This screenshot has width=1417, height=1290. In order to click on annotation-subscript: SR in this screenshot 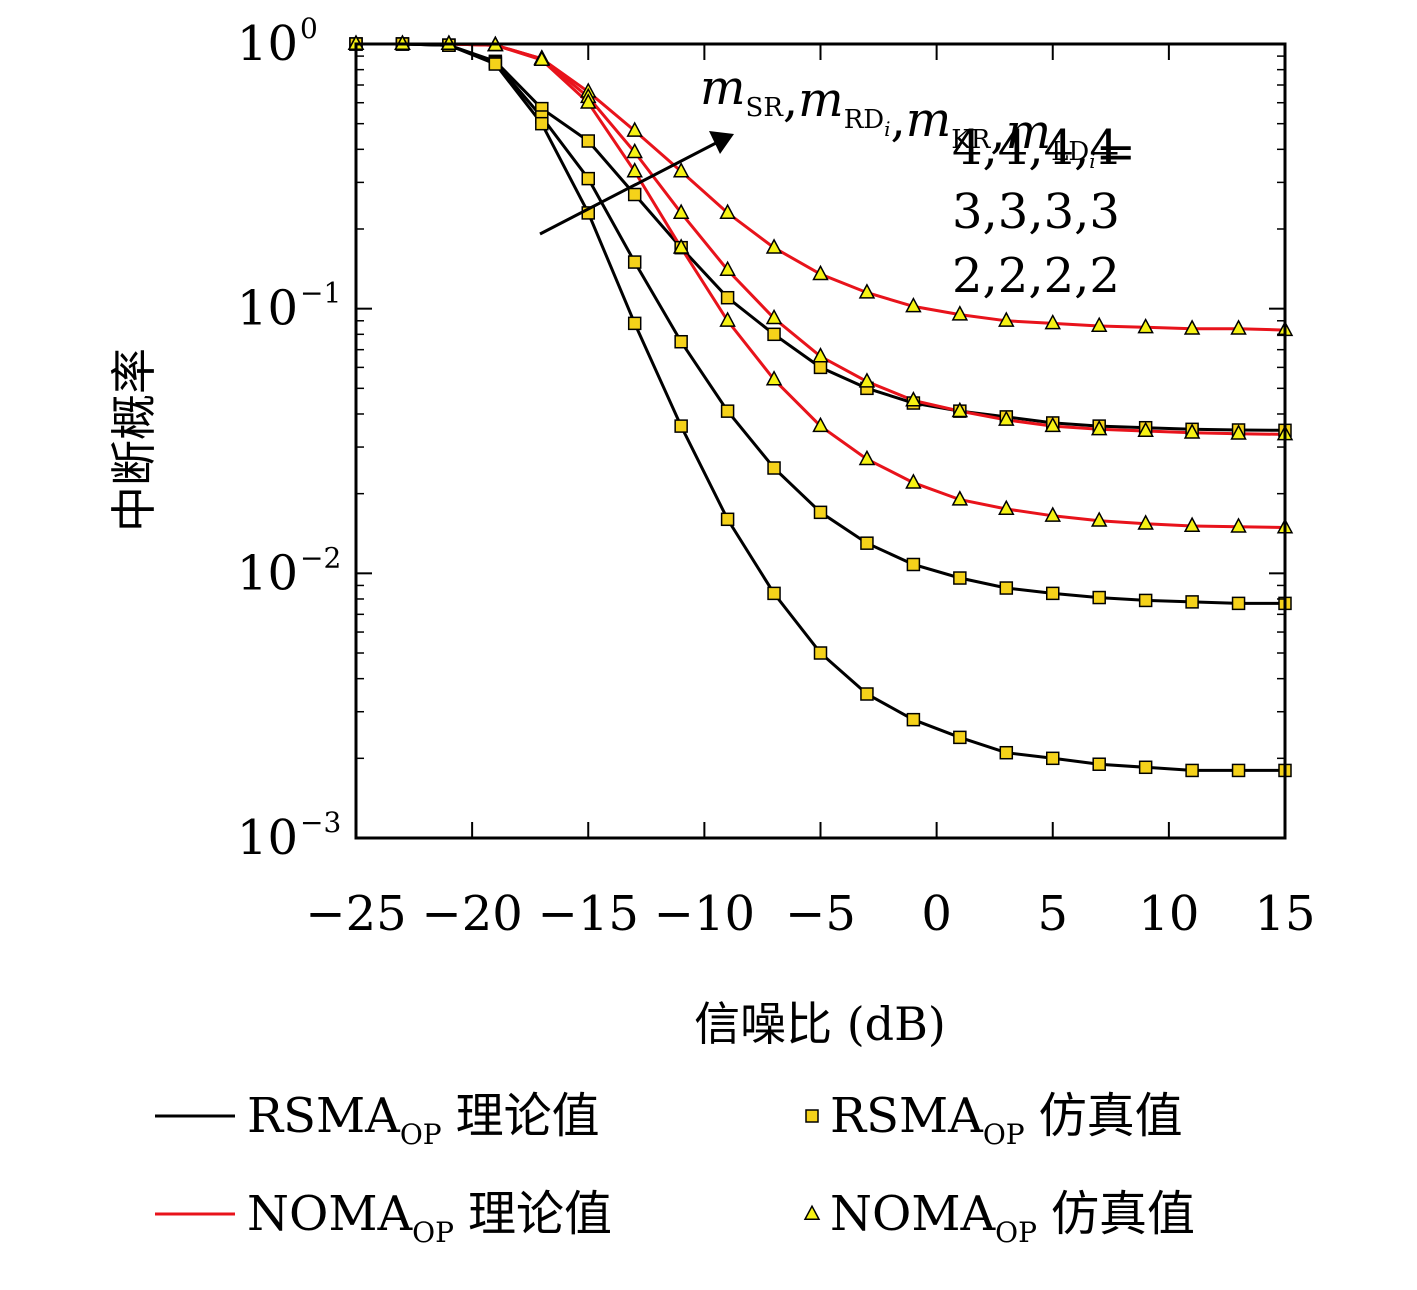, I will do `click(765, 108)`.